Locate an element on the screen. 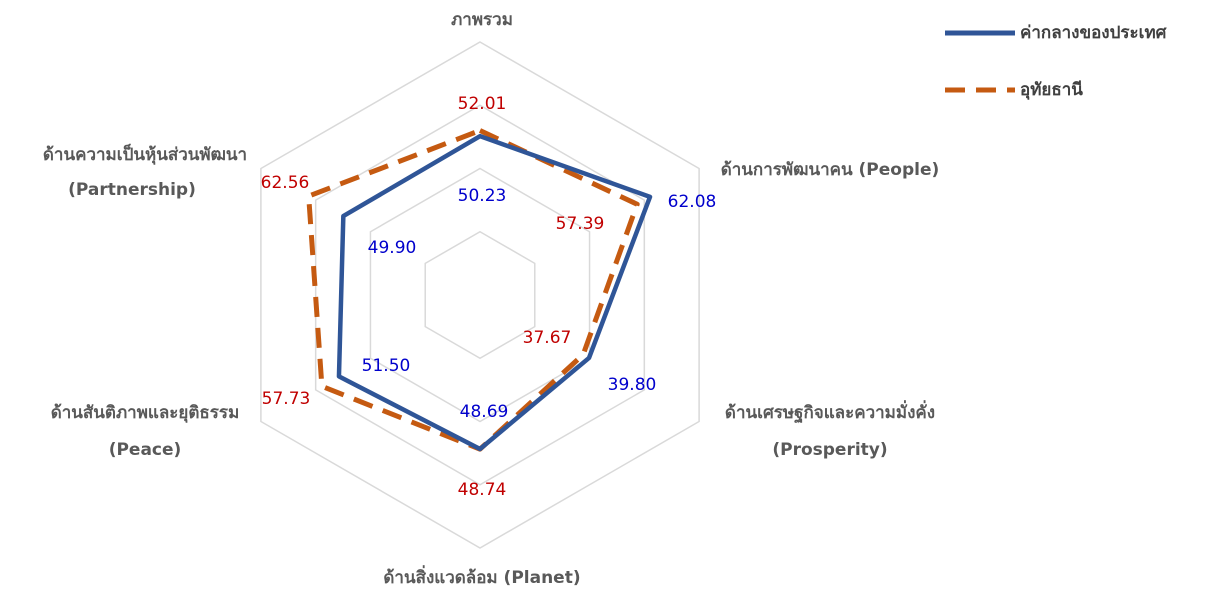  legend-label: อุทัยธานี is located at coordinates (1051, 89).